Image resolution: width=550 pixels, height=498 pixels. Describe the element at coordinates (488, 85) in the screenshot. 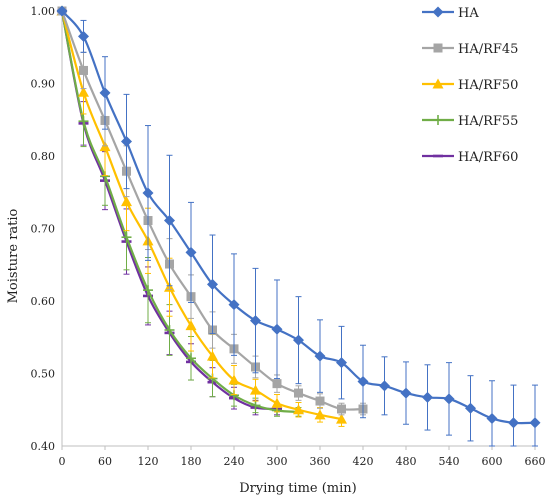

I see `legend-label: HA/RF50` at that location.